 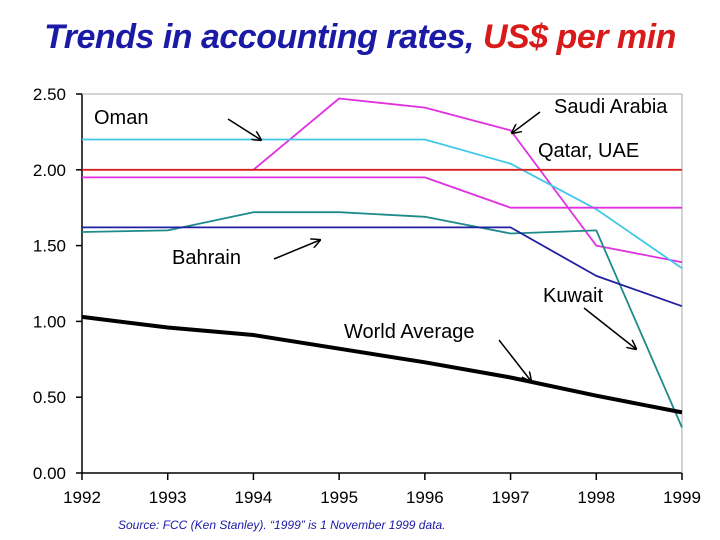 What do you see at coordinates (588, 151) in the screenshot?
I see `annotation-qatar-uae: Qatar, UAE` at bounding box center [588, 151].